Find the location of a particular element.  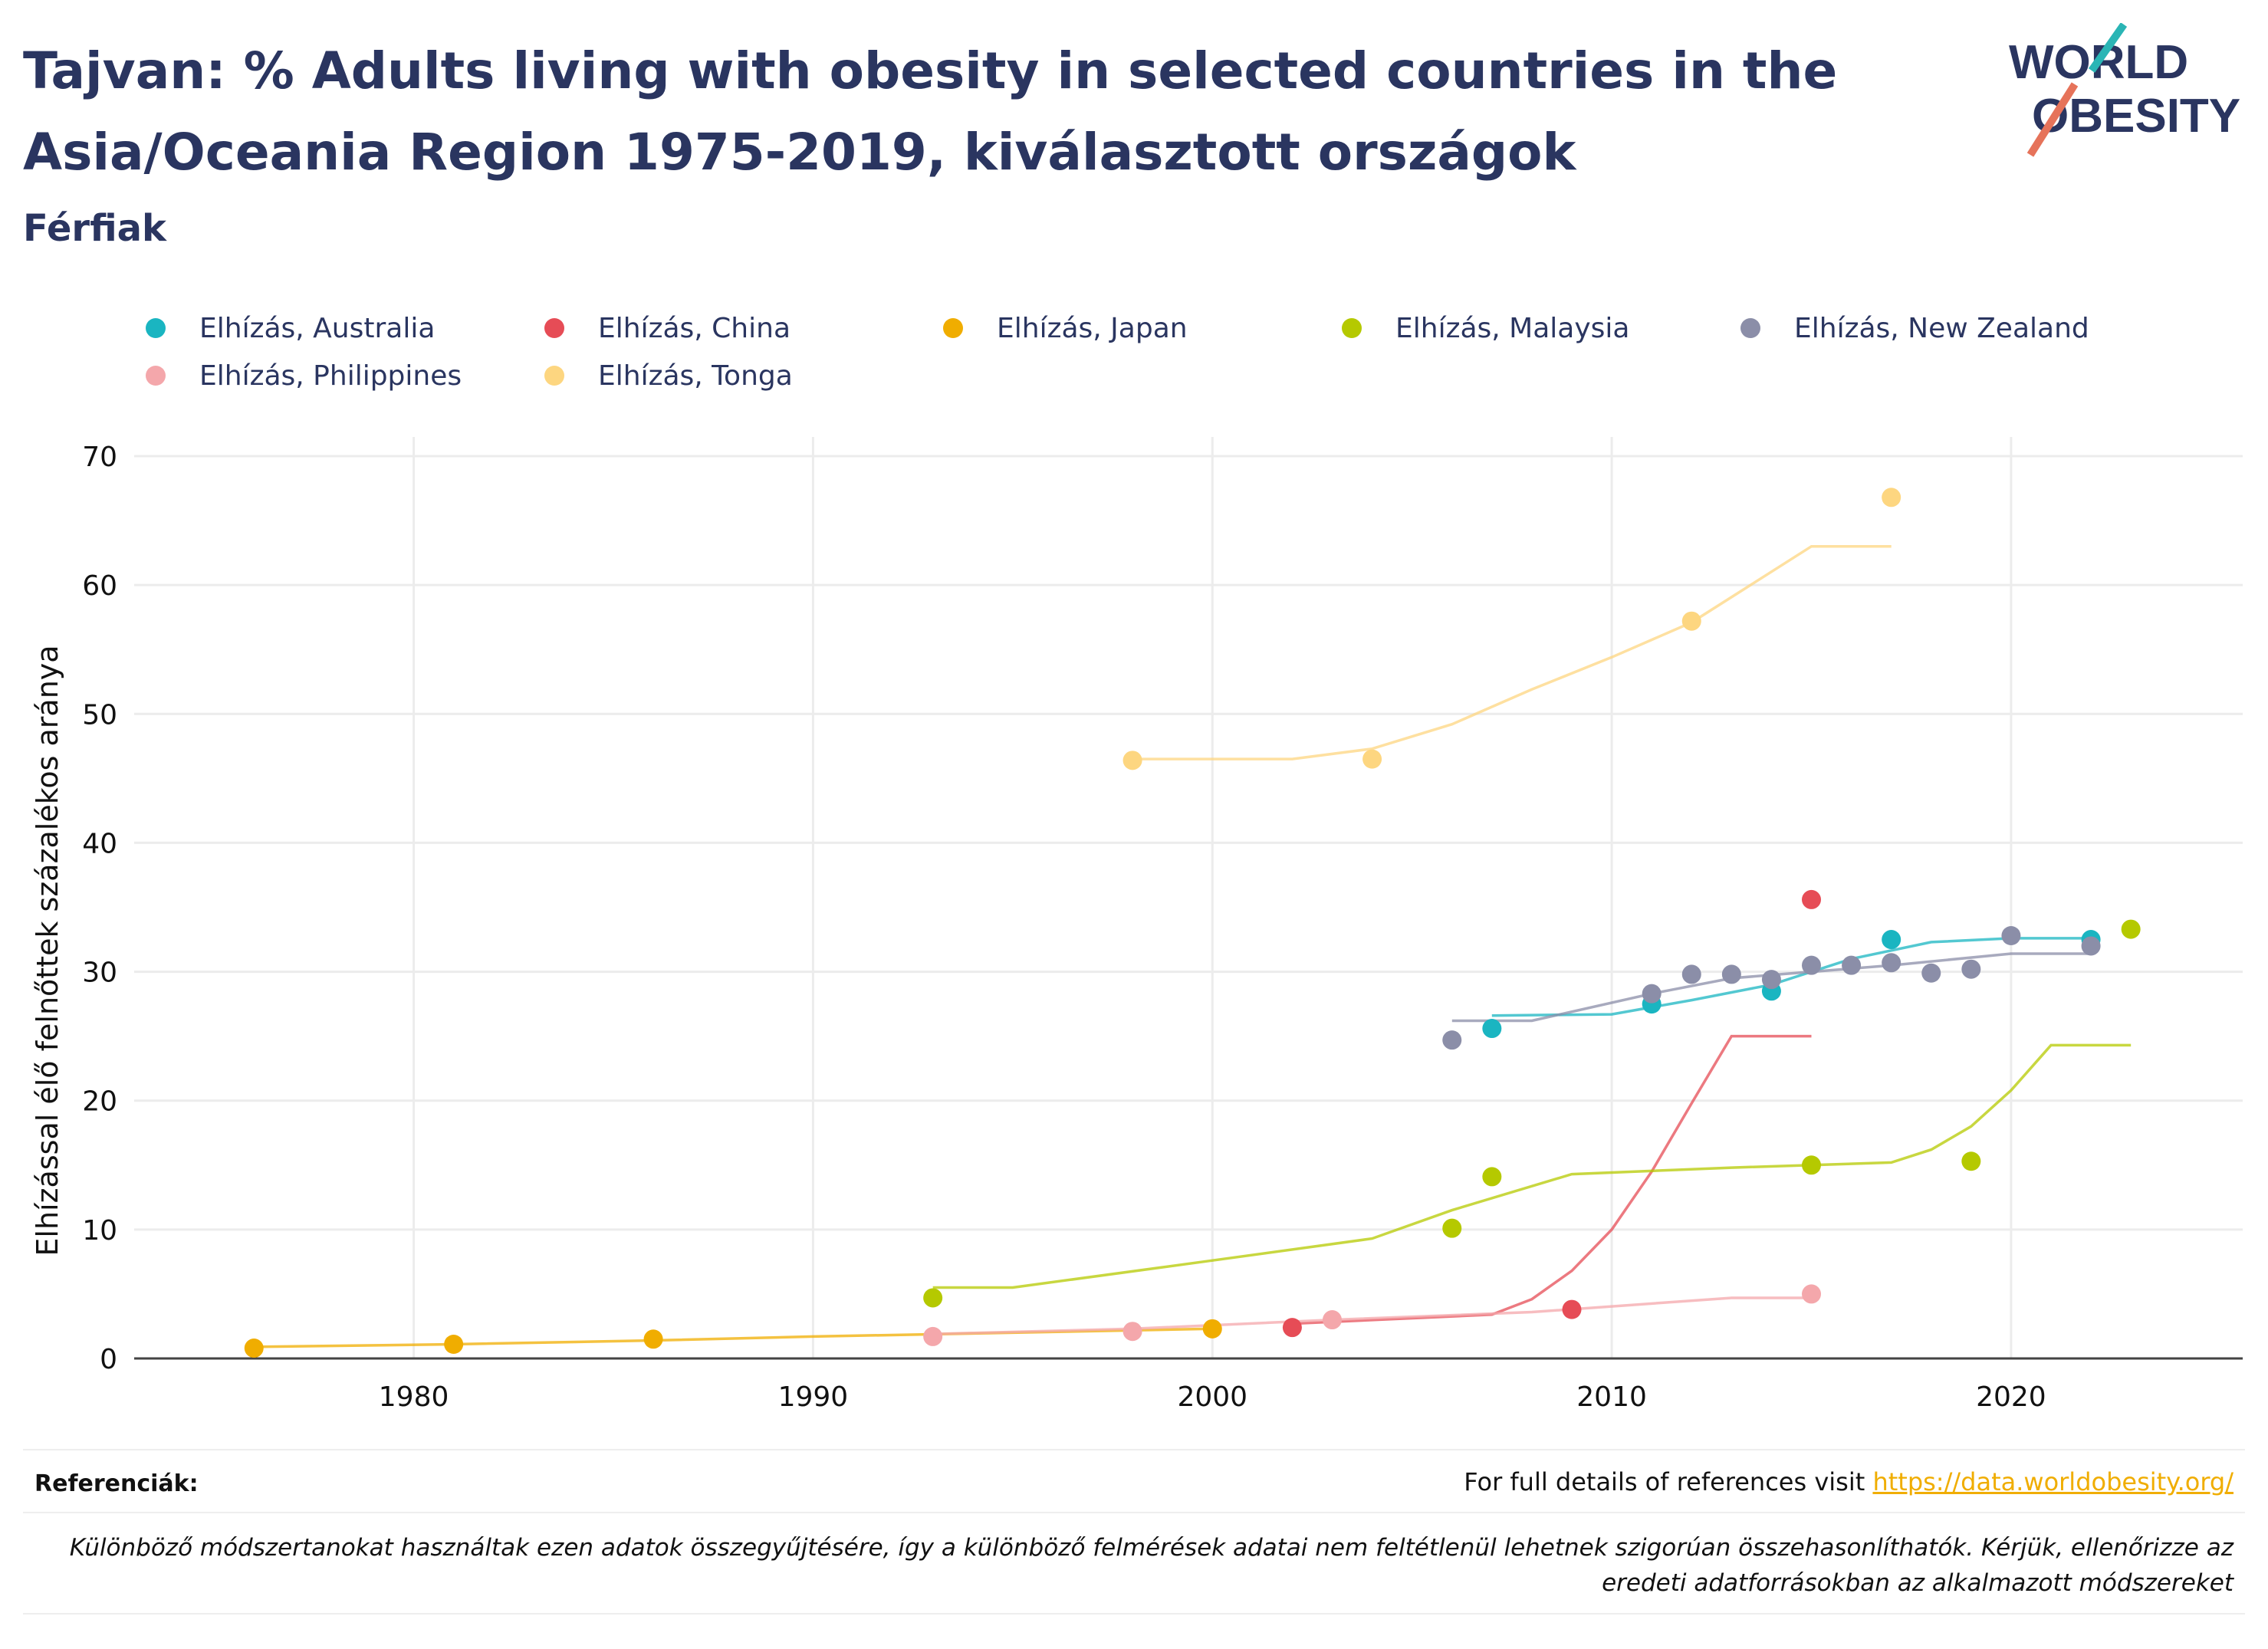

legend-label: Elhízás, Australia is located at coordinates (317, 328).